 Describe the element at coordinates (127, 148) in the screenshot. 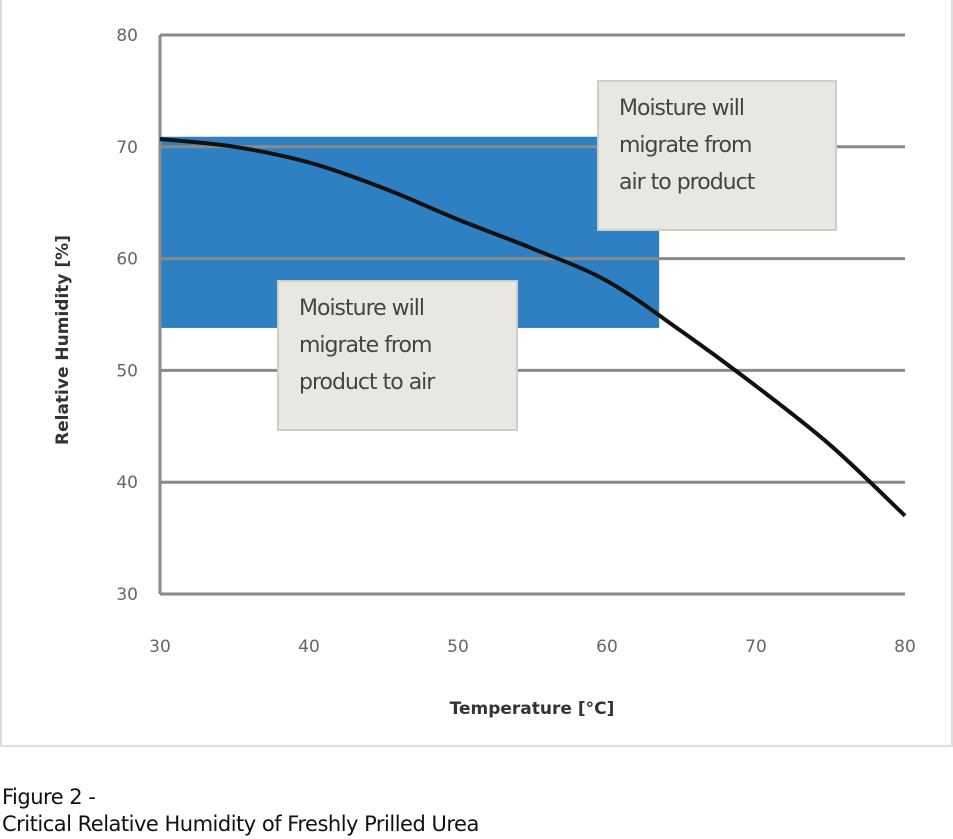

I see `y-tick-label: 70` at that location.